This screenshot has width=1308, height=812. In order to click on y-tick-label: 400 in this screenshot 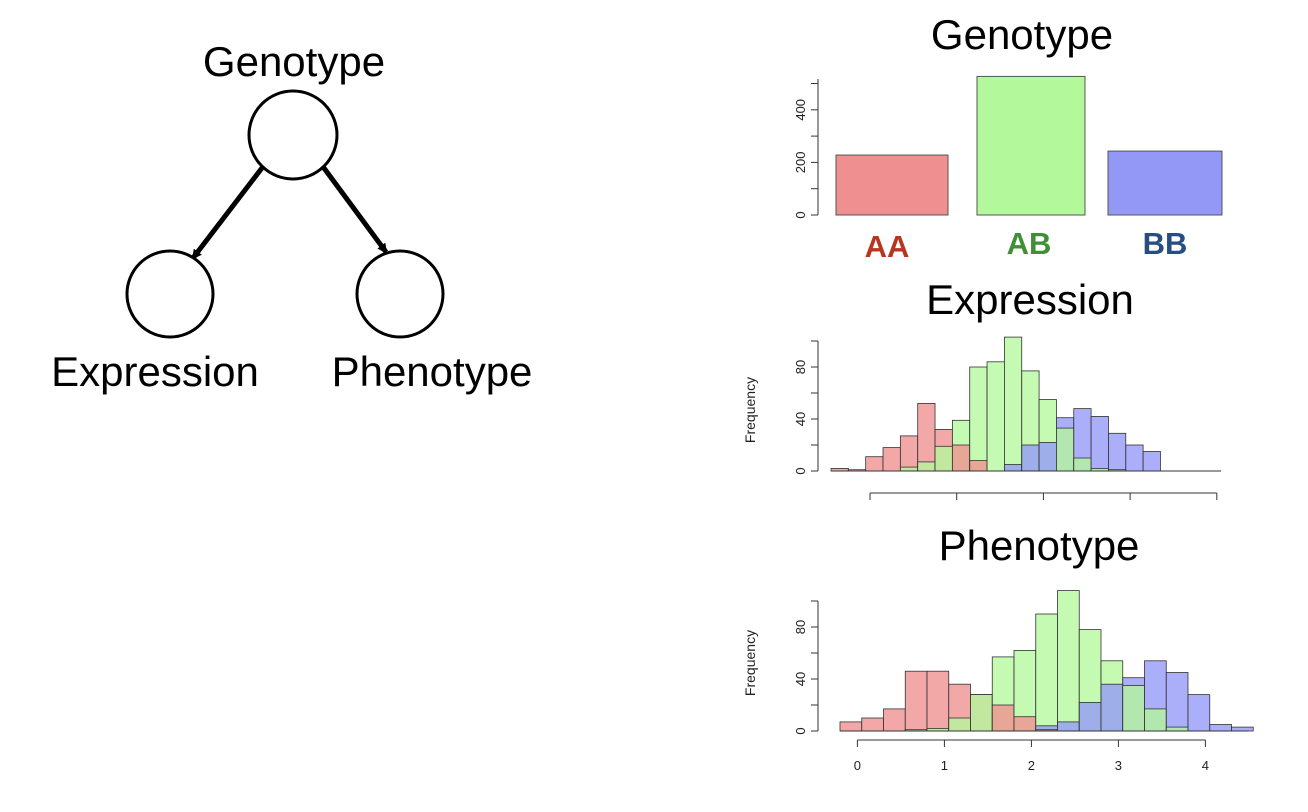, I will do `click(800, 110)`.